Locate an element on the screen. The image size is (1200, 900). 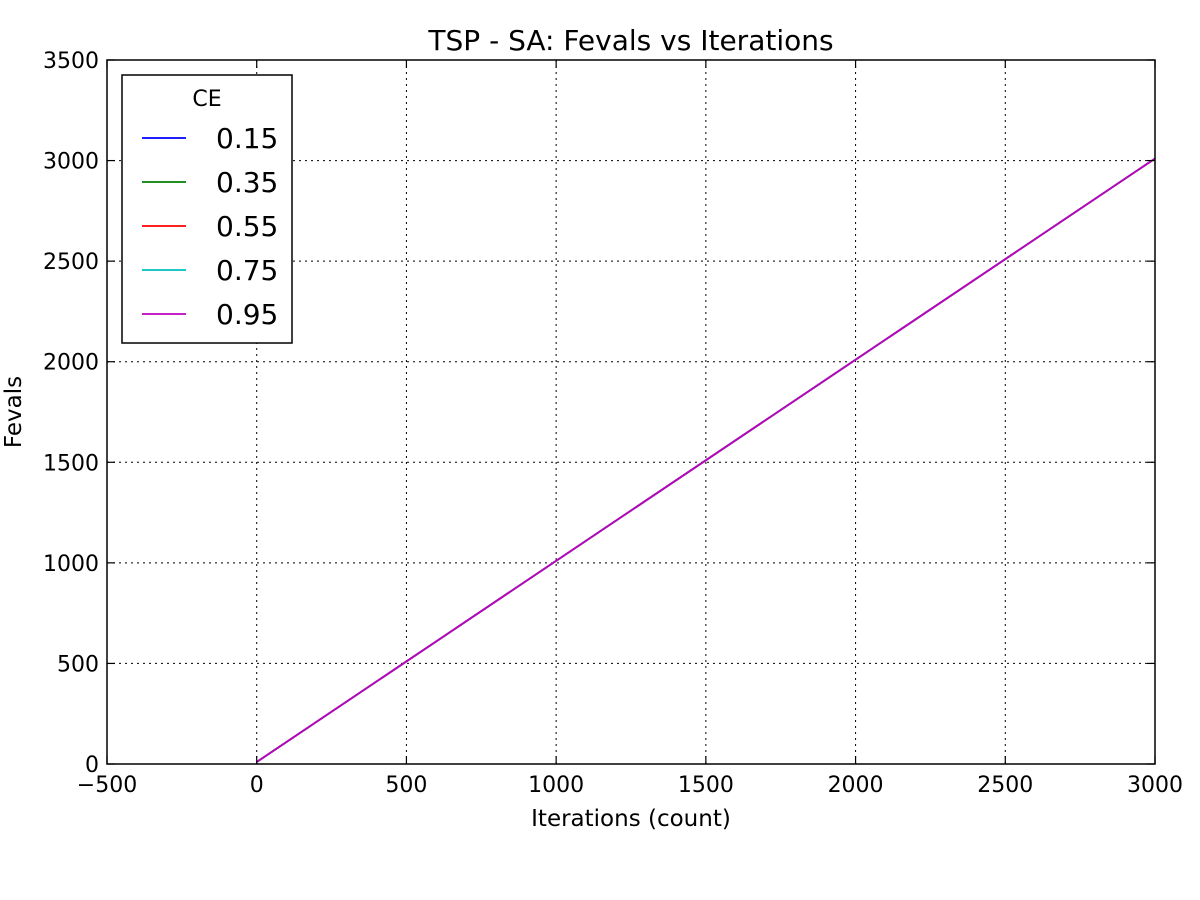
legend: CE 0.15 0.35 0.55 0.75 0.95 is located at coordinates (207, 209).